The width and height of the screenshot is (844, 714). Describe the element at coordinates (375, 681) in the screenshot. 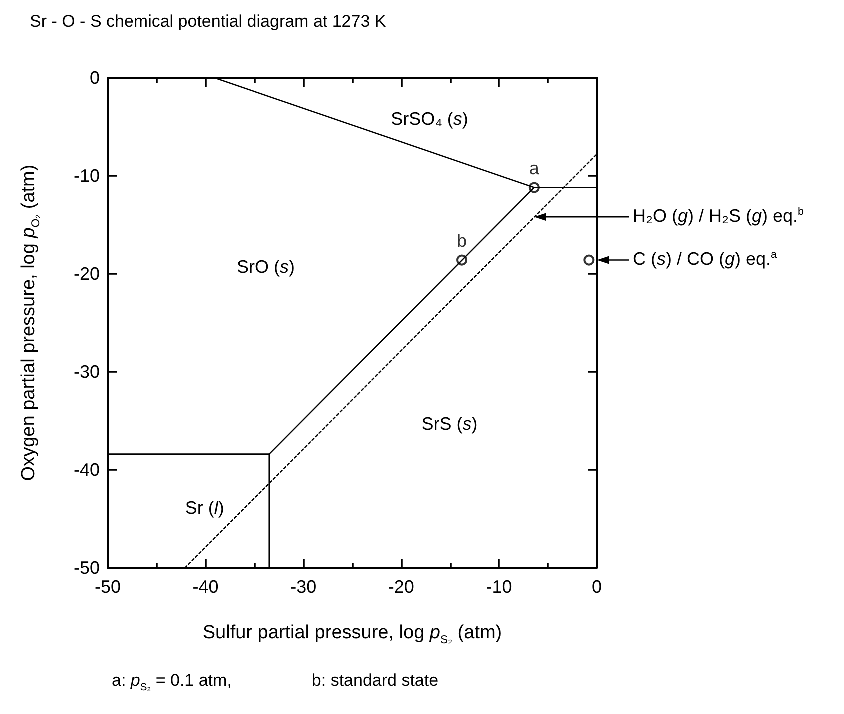

I see `text: b: standard state` at that location.